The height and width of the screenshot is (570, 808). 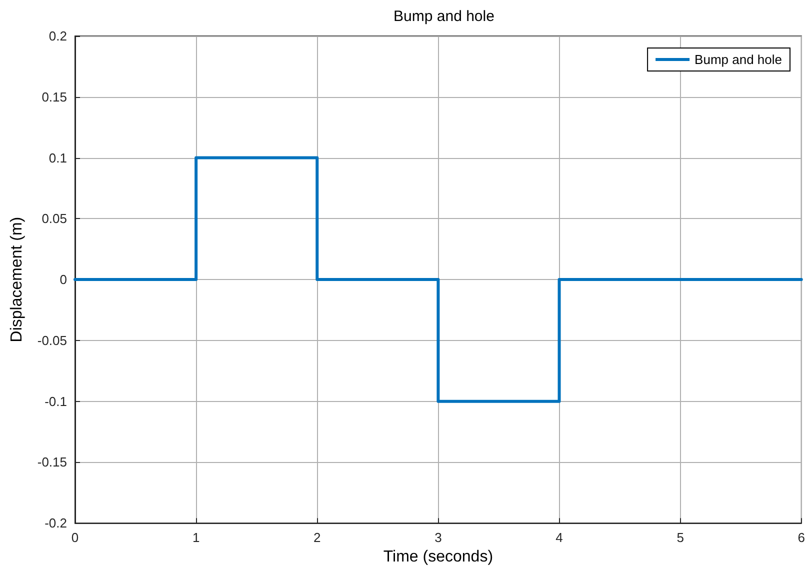 I want to click on x-tick-label: 0, so click(x=75, y=538).